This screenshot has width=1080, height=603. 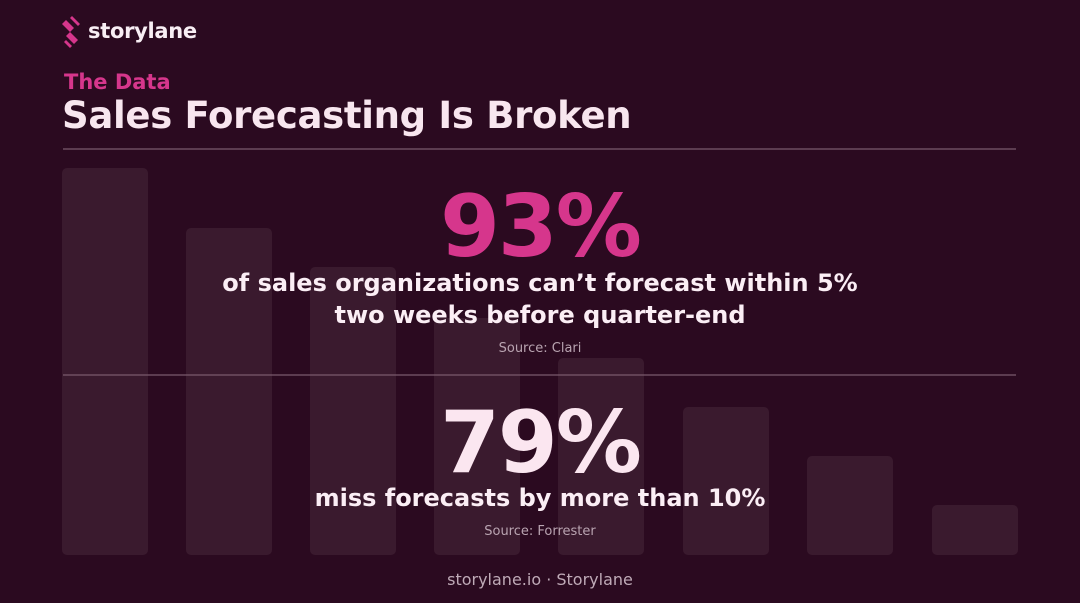 I want to click on stat-source: Source: Clari, so click(x=540, y=348).